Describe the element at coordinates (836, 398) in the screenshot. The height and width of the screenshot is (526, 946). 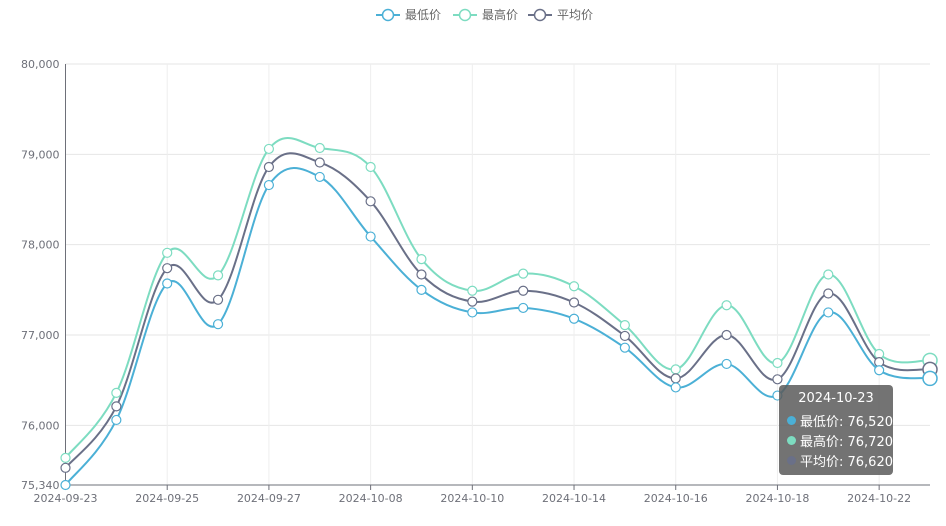
I see `tooltip-title: 2024-10-23` at that location.